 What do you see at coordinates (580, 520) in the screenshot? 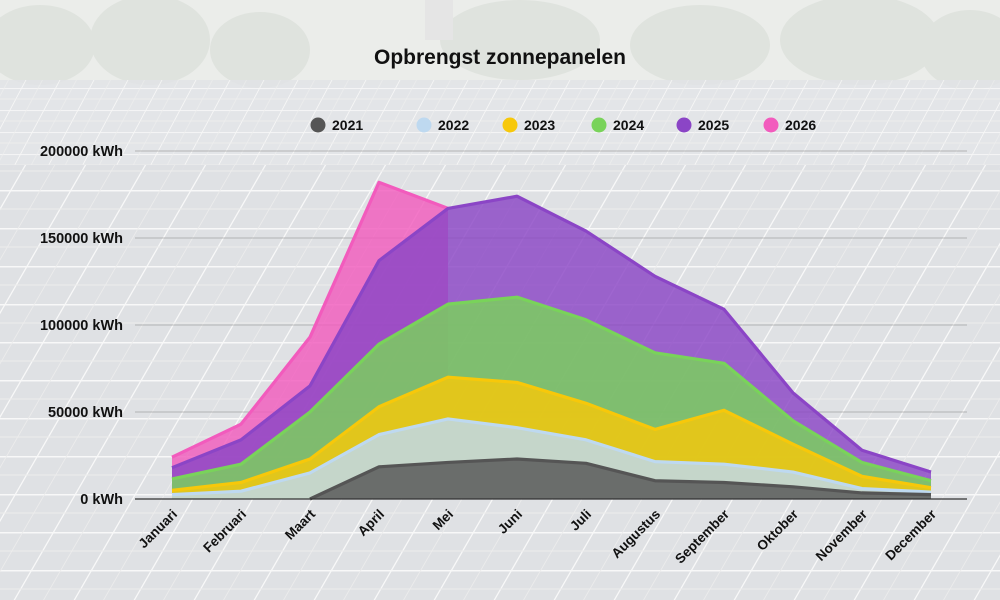
I see `x-tick-label: Juli` at bounding box center [580, 520].